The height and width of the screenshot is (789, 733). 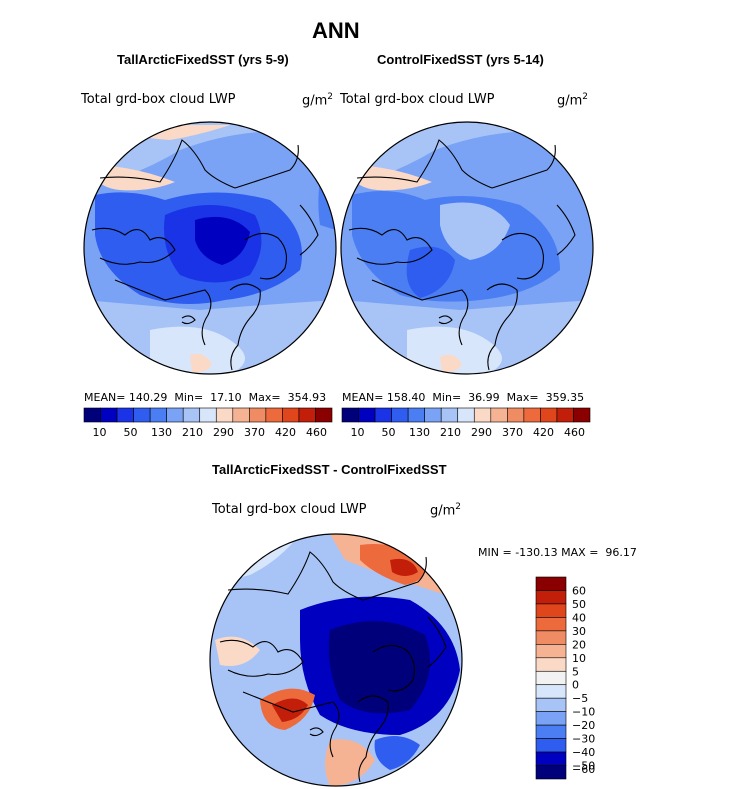 I want to click on panel1-colorbar-tick-label: 130, so click(x=161, y=432).